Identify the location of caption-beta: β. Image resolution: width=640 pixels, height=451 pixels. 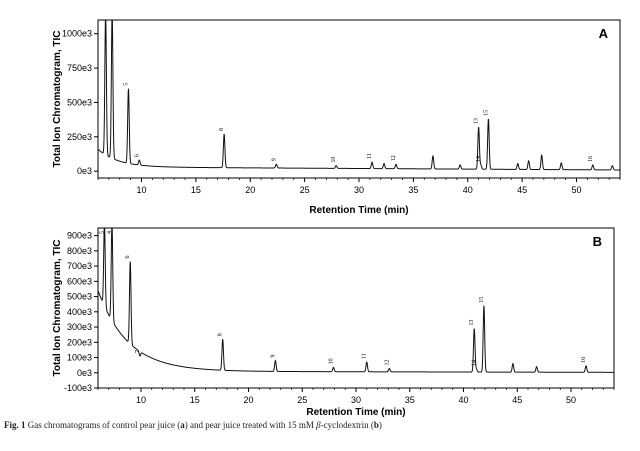
(318, 425).